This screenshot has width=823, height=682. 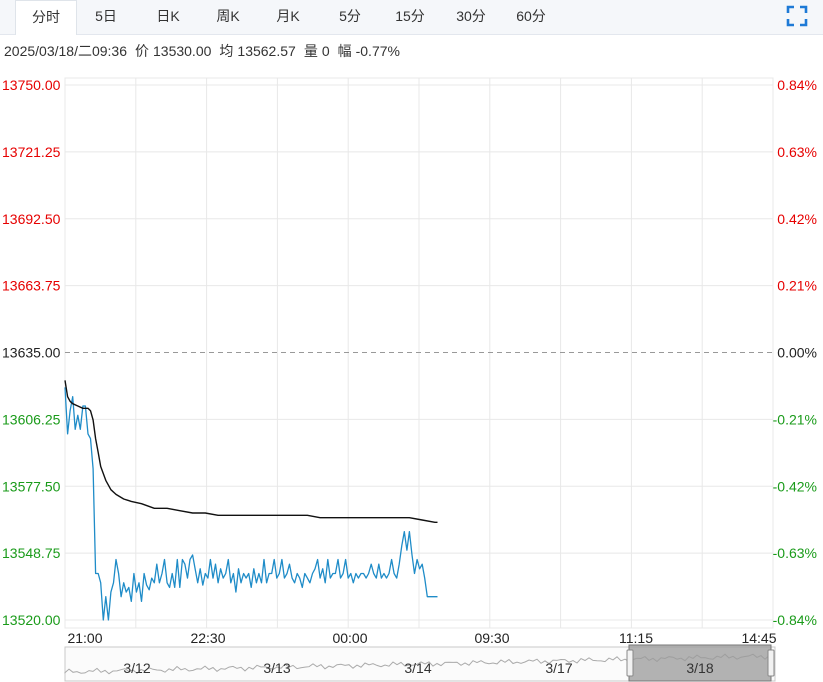 I want to click on y-tick-label-left: 13663.75, so click(x=31, y=286).